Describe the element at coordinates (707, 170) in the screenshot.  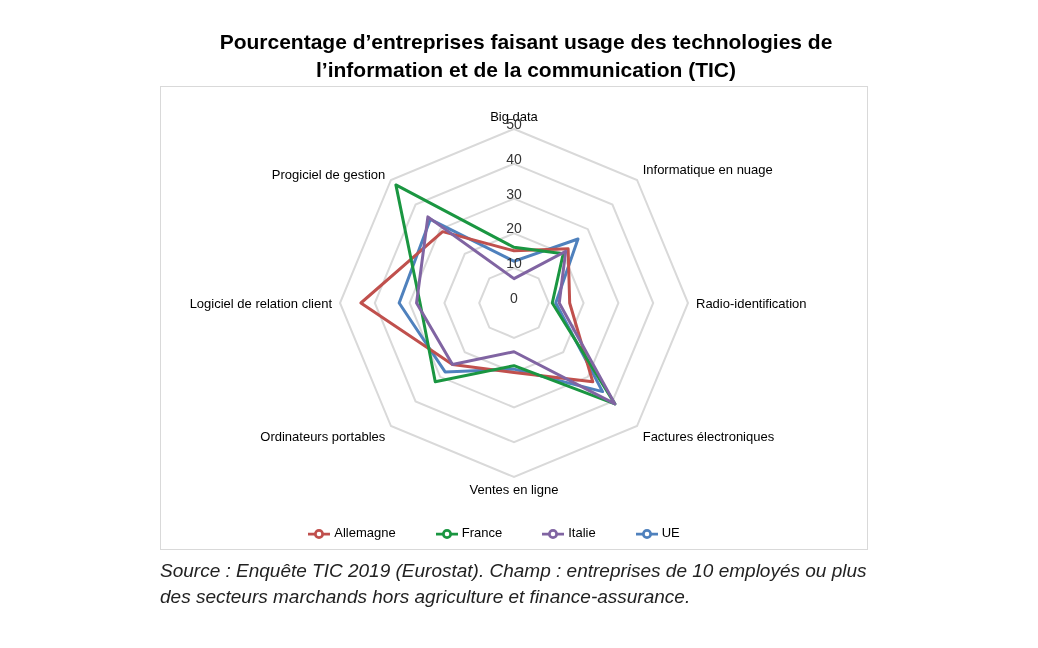
I see `spoke-label: Informatique en nuage` at that location.